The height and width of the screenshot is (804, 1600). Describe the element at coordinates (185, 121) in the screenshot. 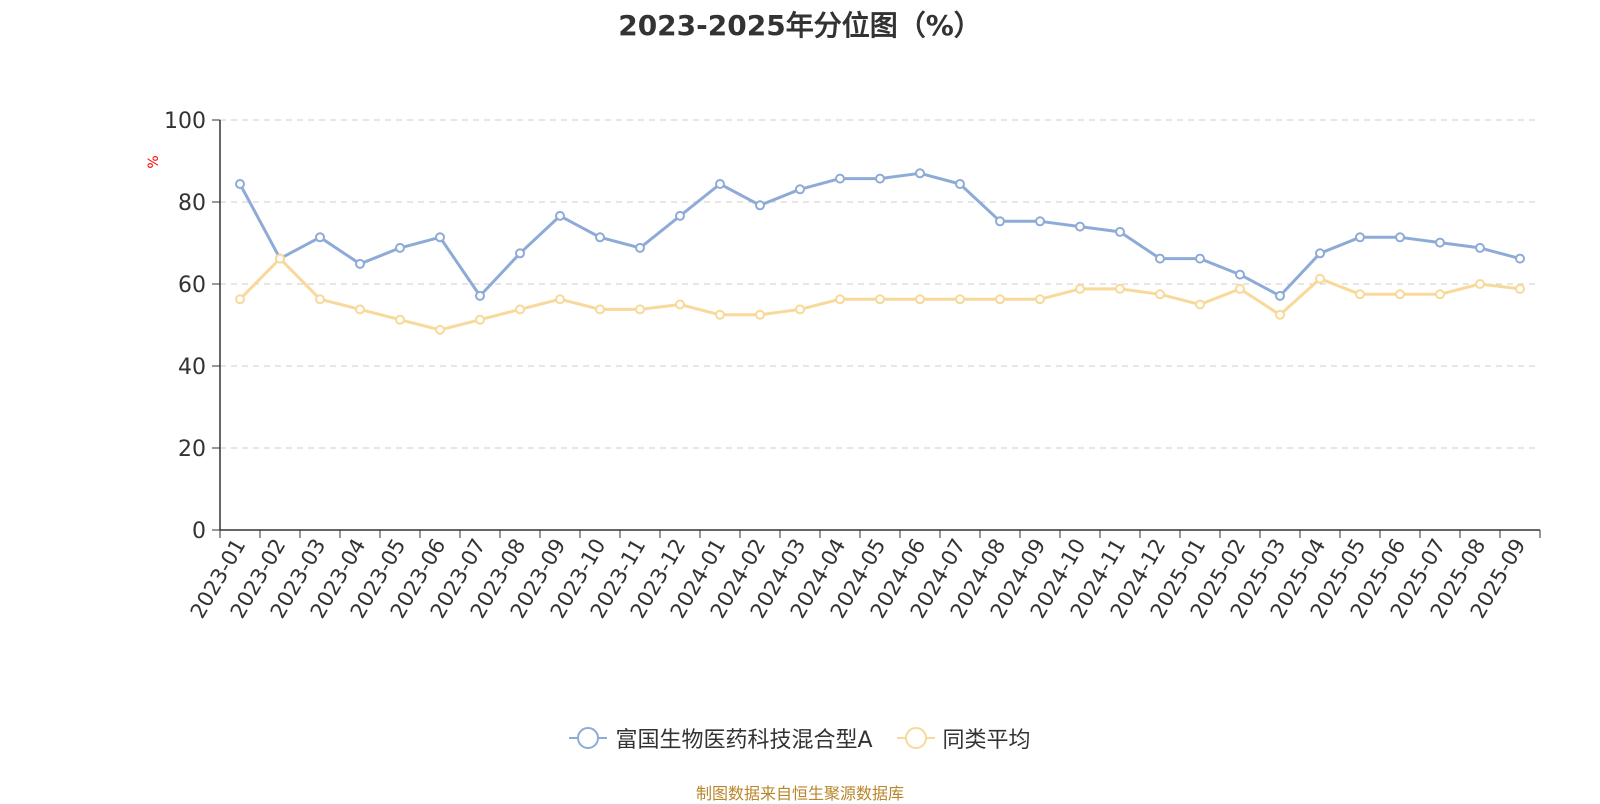

I see `y-tick-label: 100` at that location.